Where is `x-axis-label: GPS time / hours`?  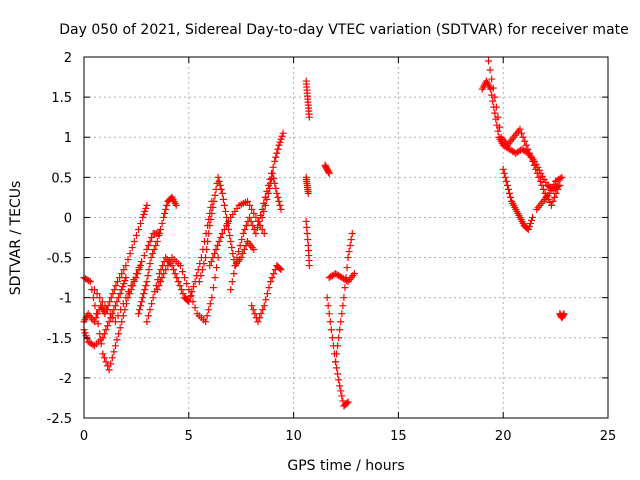
x-axis-label: GPS time / hours is located at coordinates (345, 466).